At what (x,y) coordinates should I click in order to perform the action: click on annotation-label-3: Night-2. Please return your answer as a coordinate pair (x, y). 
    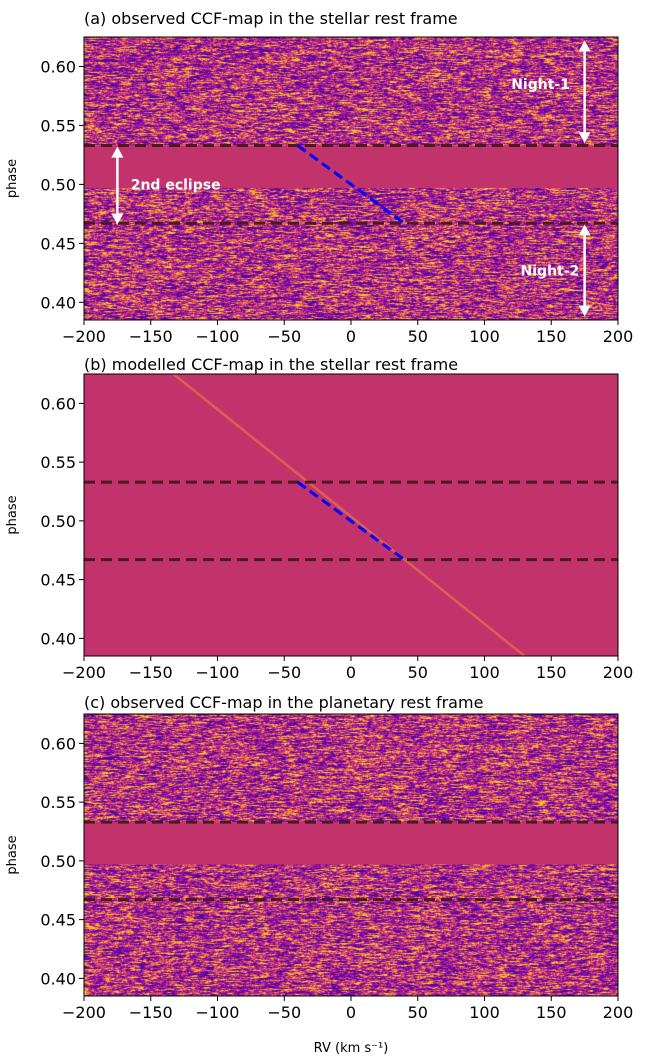
    Looking at the image, I should click on (550, 271).